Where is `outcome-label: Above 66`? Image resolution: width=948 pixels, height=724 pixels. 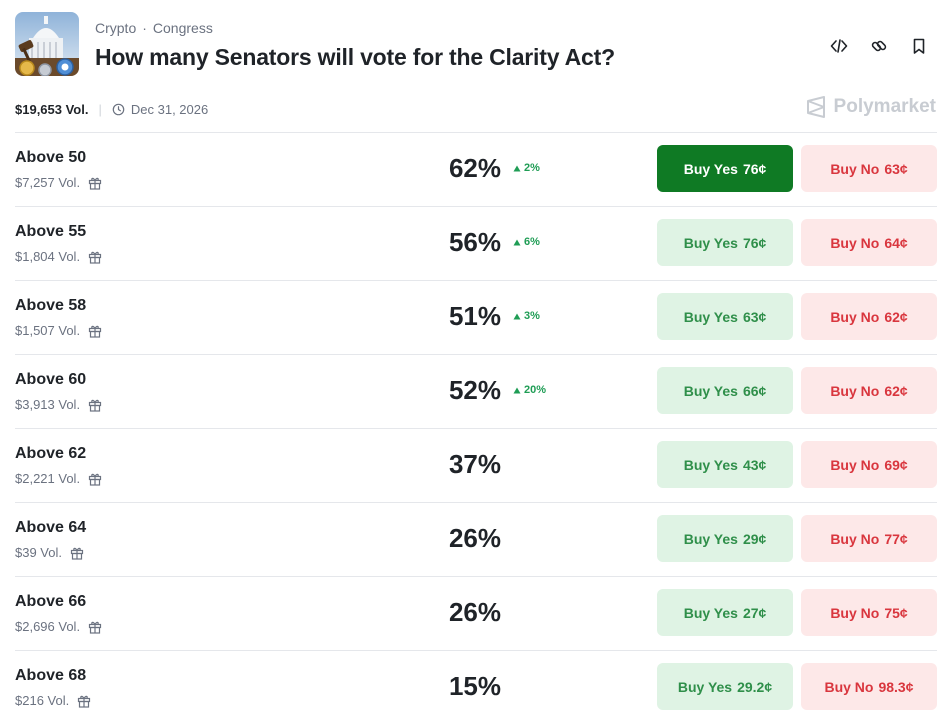 outcome-label: Above 66 is located at coordinates (51, 601).